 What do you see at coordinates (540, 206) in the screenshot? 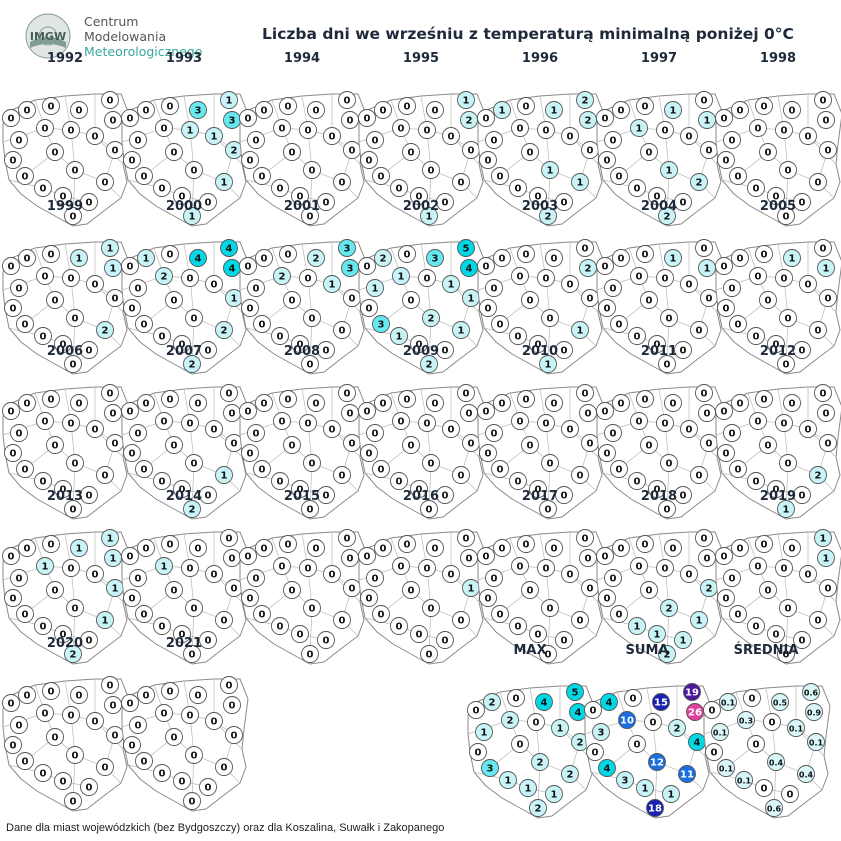
I see `panel-label: 2003` at bounding box center [540, 206].